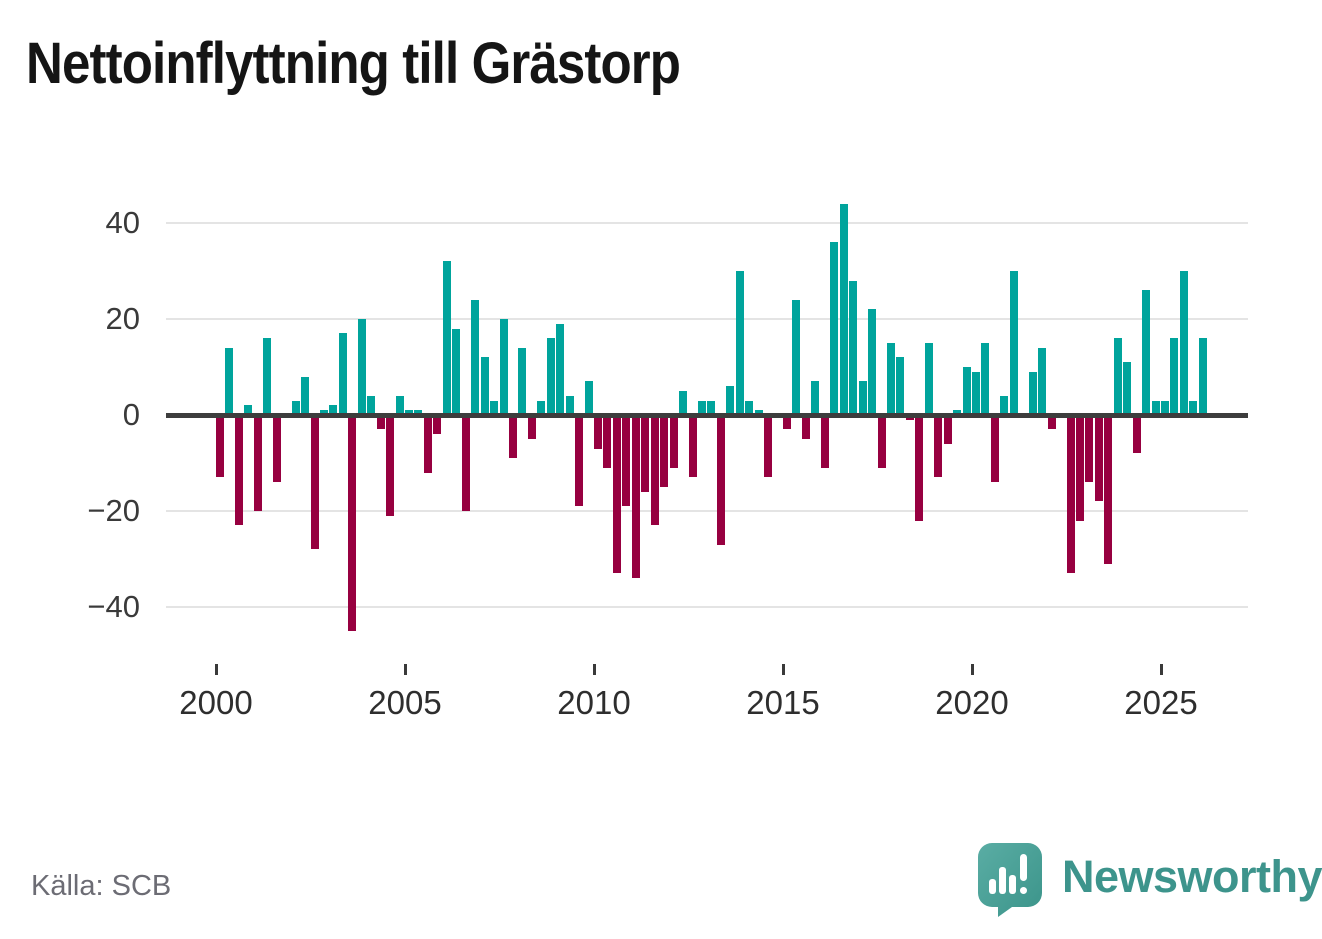  Describe the element at coordinates (976, 393) in the screenshot. I see `bar-2020-Q1` at that location.